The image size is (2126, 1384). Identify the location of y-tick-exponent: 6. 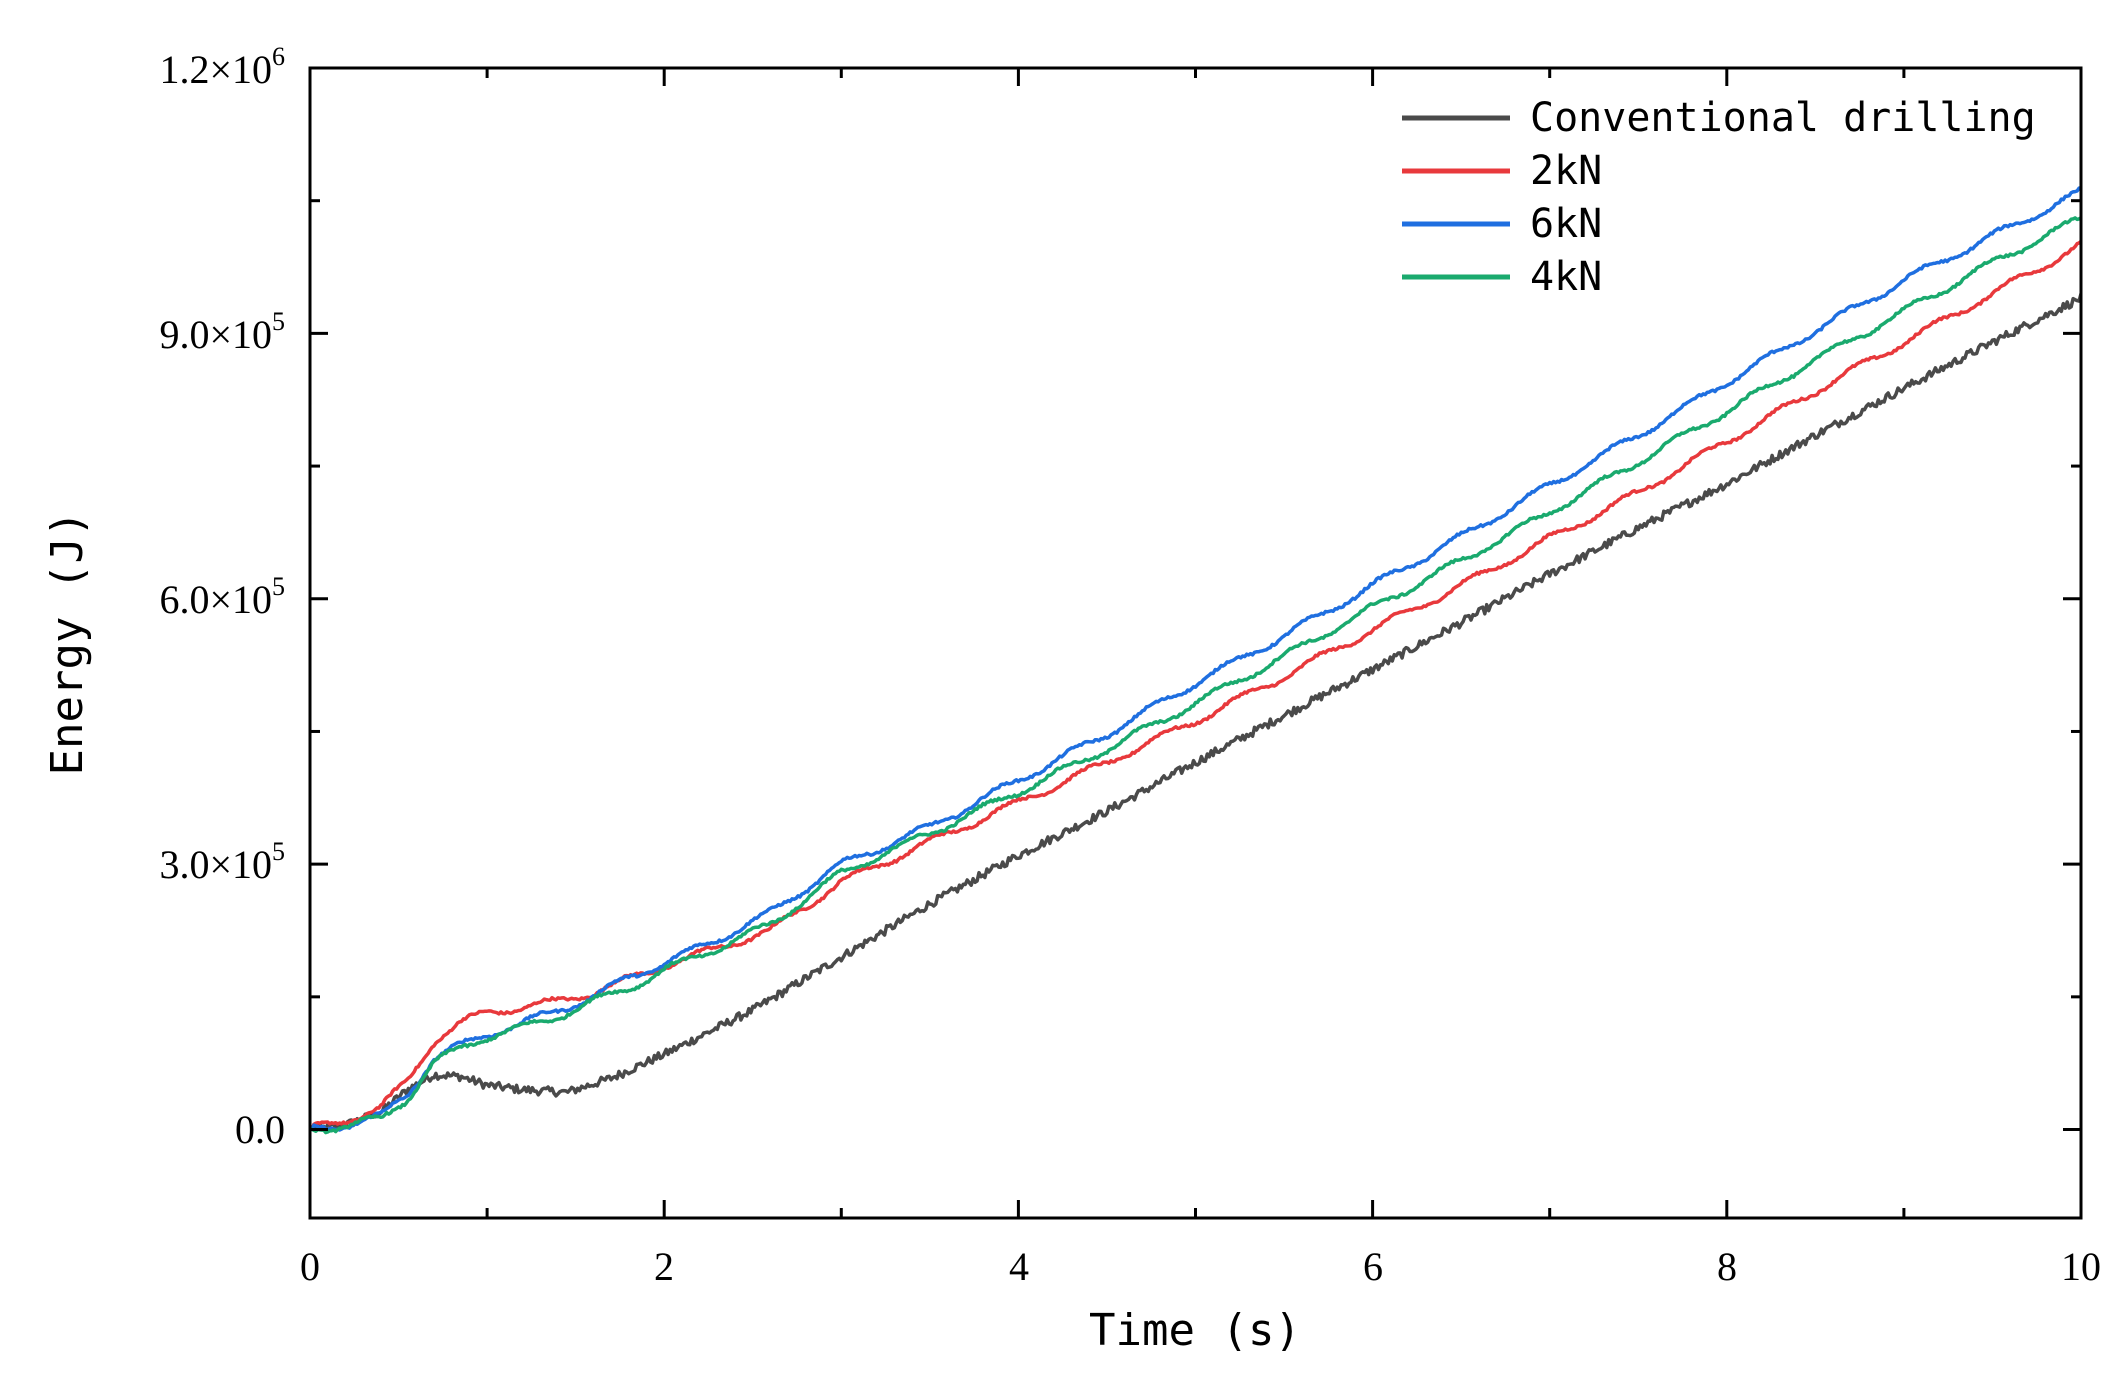
(278, 56).